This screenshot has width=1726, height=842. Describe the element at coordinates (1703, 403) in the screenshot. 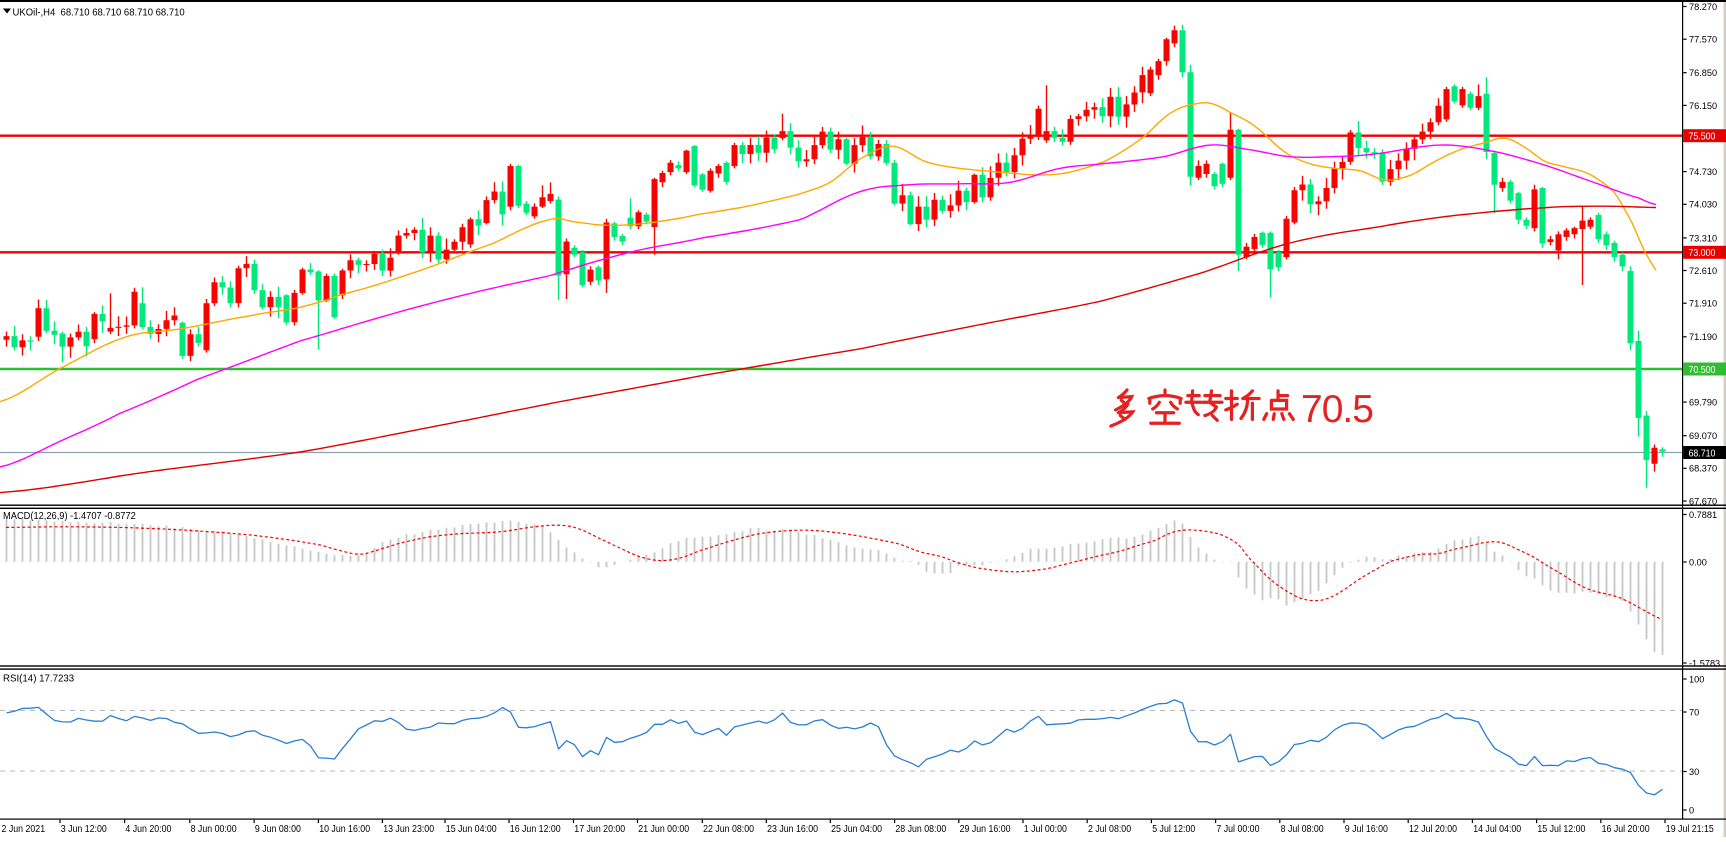

I see `svg-text: 69.790` at that location.